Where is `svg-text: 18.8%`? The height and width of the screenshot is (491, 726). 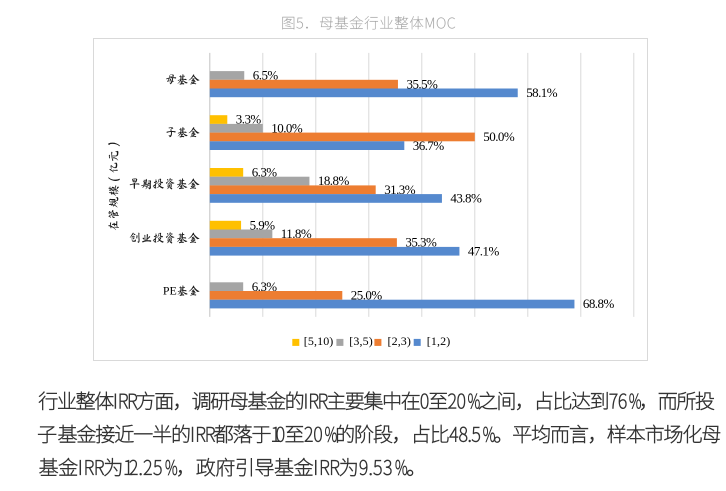
svg-text: 18.8% is located at coordinates (334, 180).